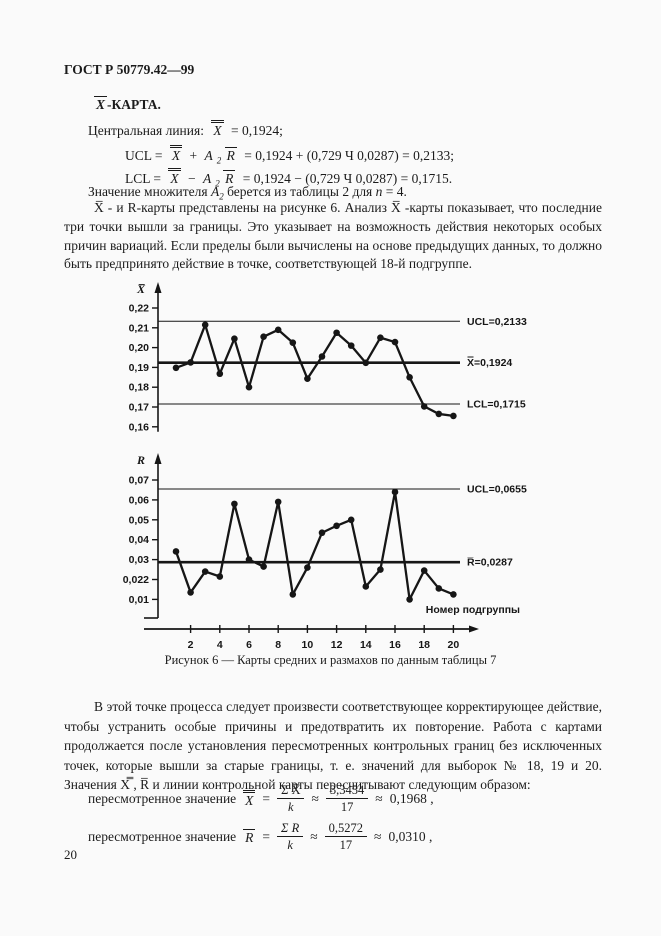 This screenshot has height=936, width=661. Describe the element at coordinates (489, 362) in the screenshot. I see `control-line-label: X̿=0,1924` at that location.